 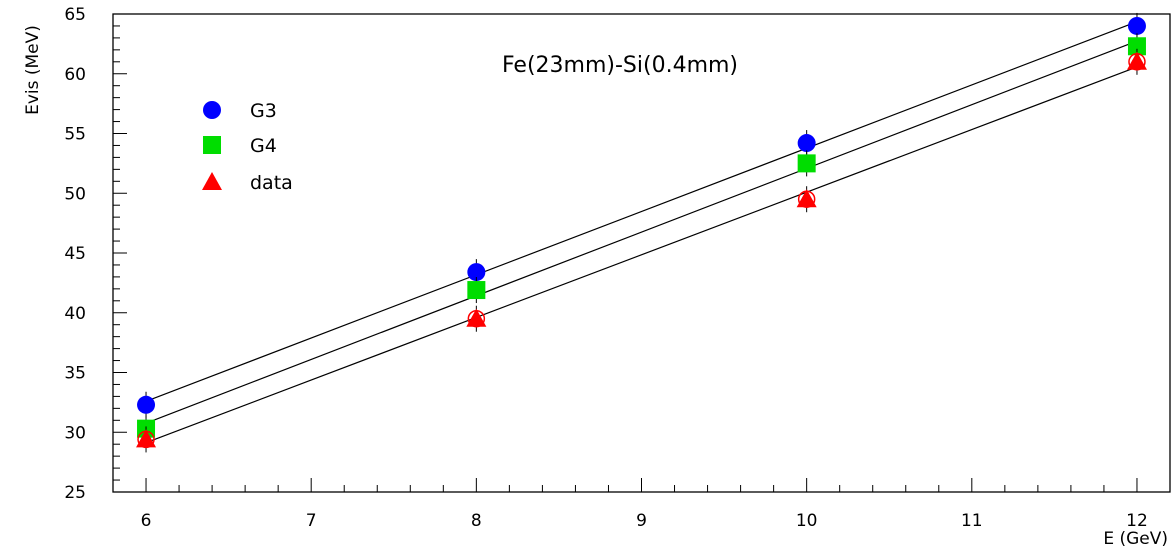 I want to click on legend-label-g3: G3, so click(x=263, y=111).